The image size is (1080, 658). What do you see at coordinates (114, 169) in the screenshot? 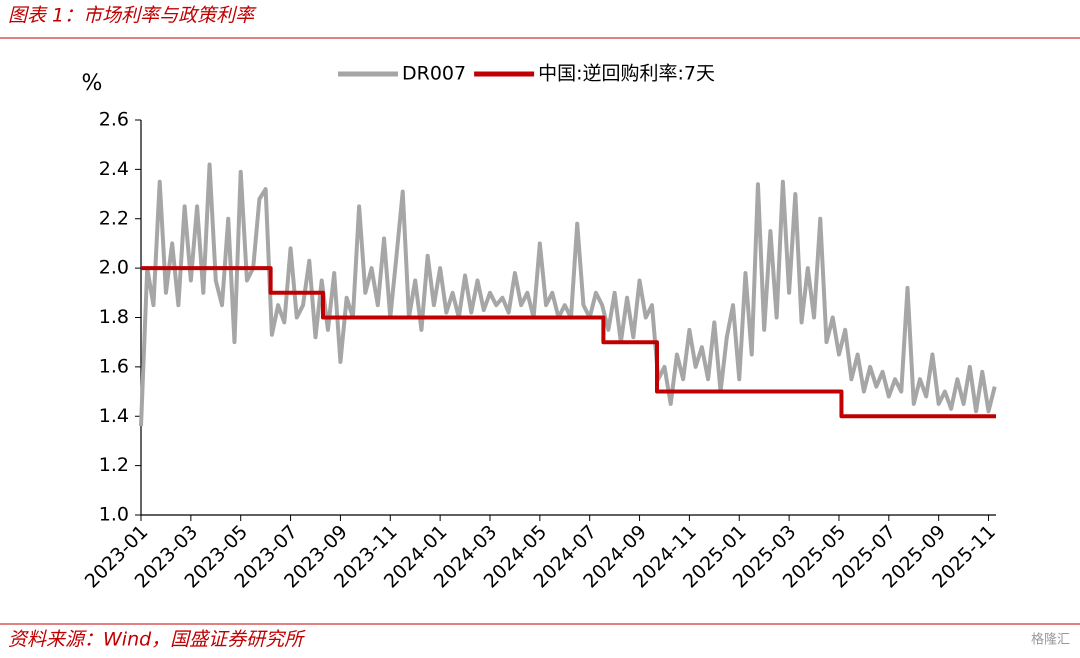
I see `y-tick-label: 2.4` at bounding box center [114, 169].